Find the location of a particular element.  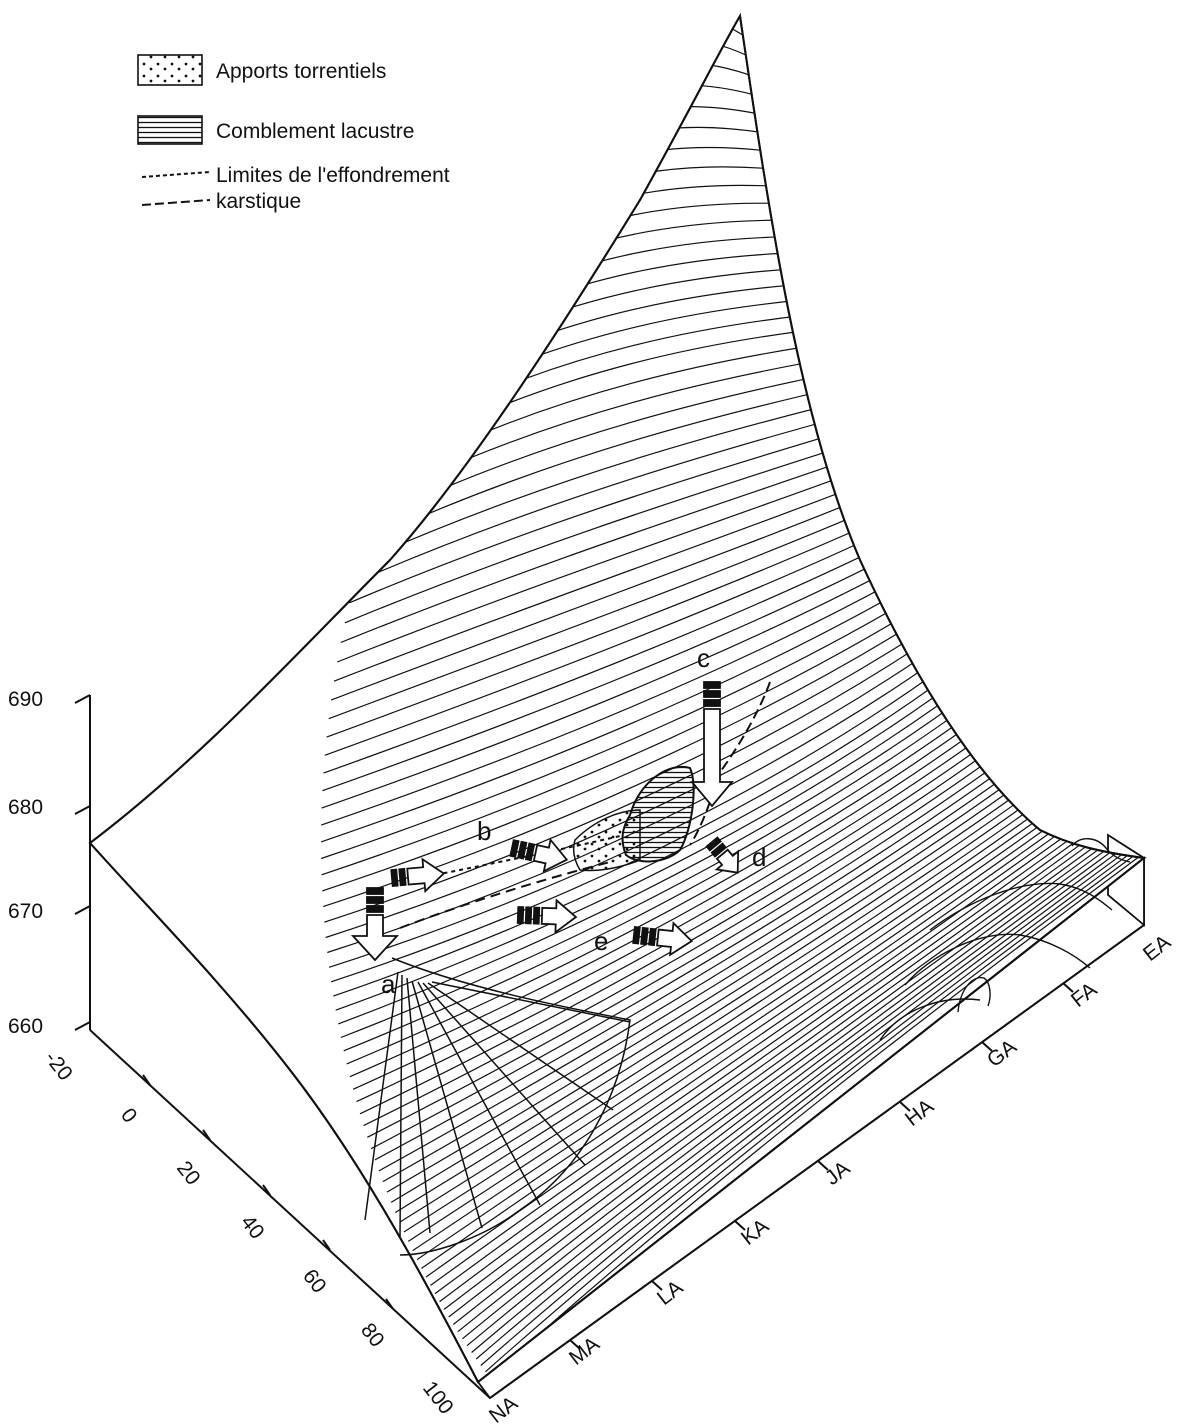

v-tick-670: 670 is located at coordinates (25, 911).